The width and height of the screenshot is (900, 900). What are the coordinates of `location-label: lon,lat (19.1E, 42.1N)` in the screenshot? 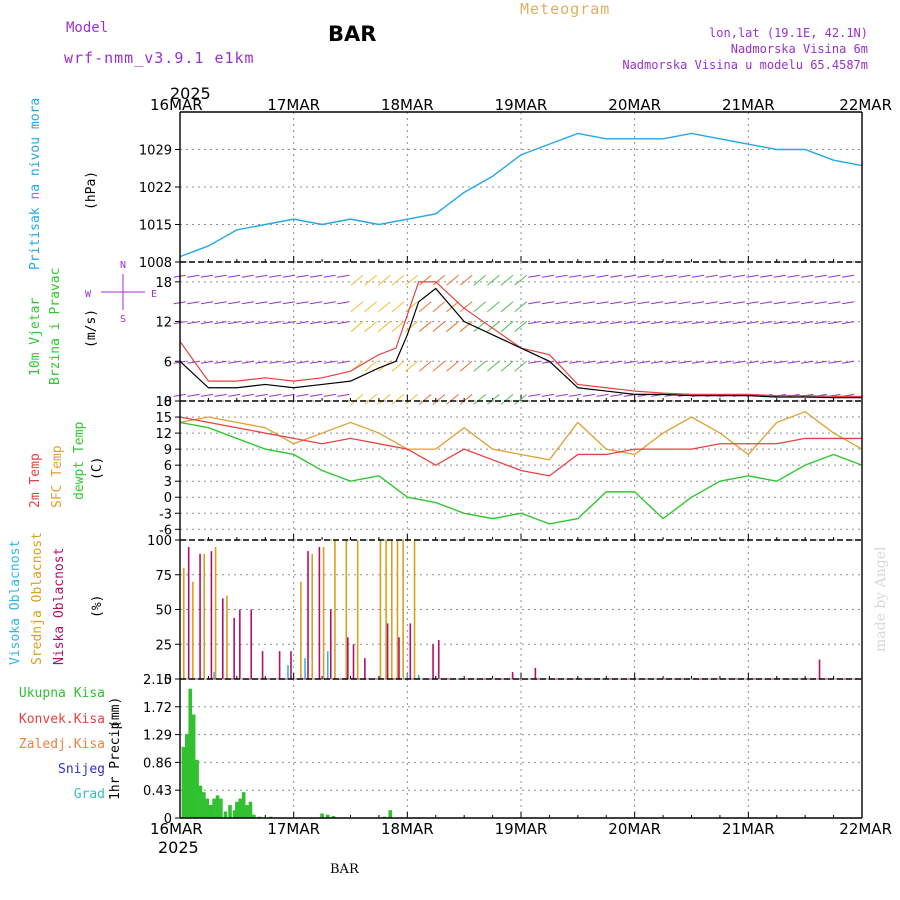 It's located at (788, 33).